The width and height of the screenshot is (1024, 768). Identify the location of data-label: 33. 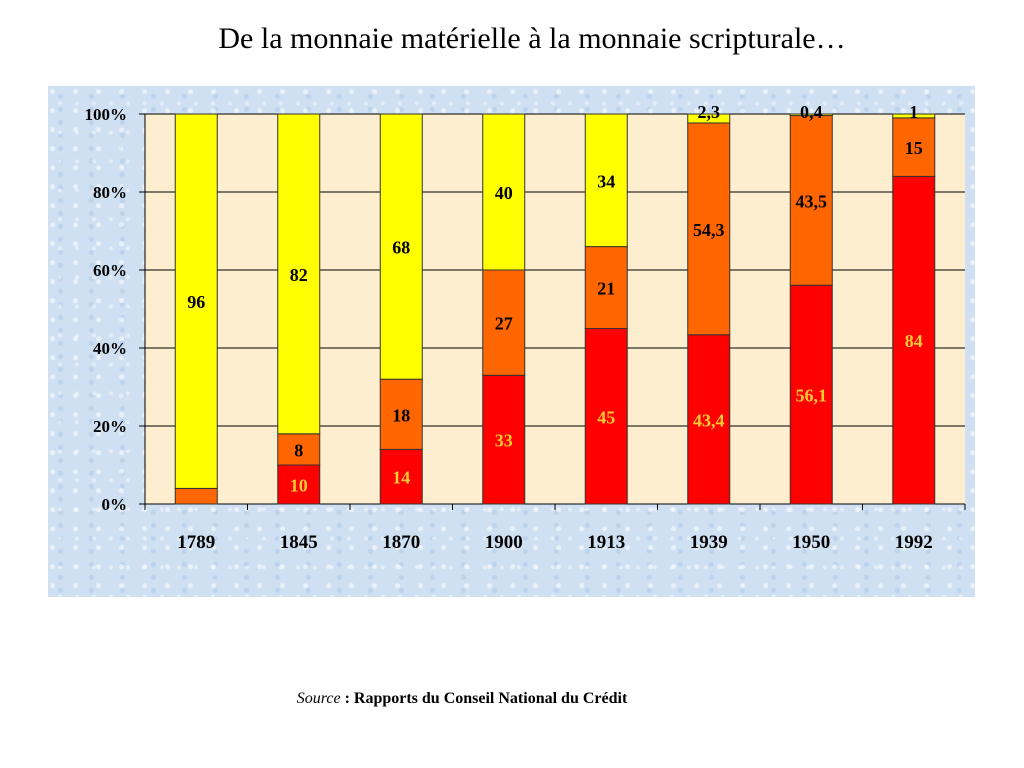
(504, 441).